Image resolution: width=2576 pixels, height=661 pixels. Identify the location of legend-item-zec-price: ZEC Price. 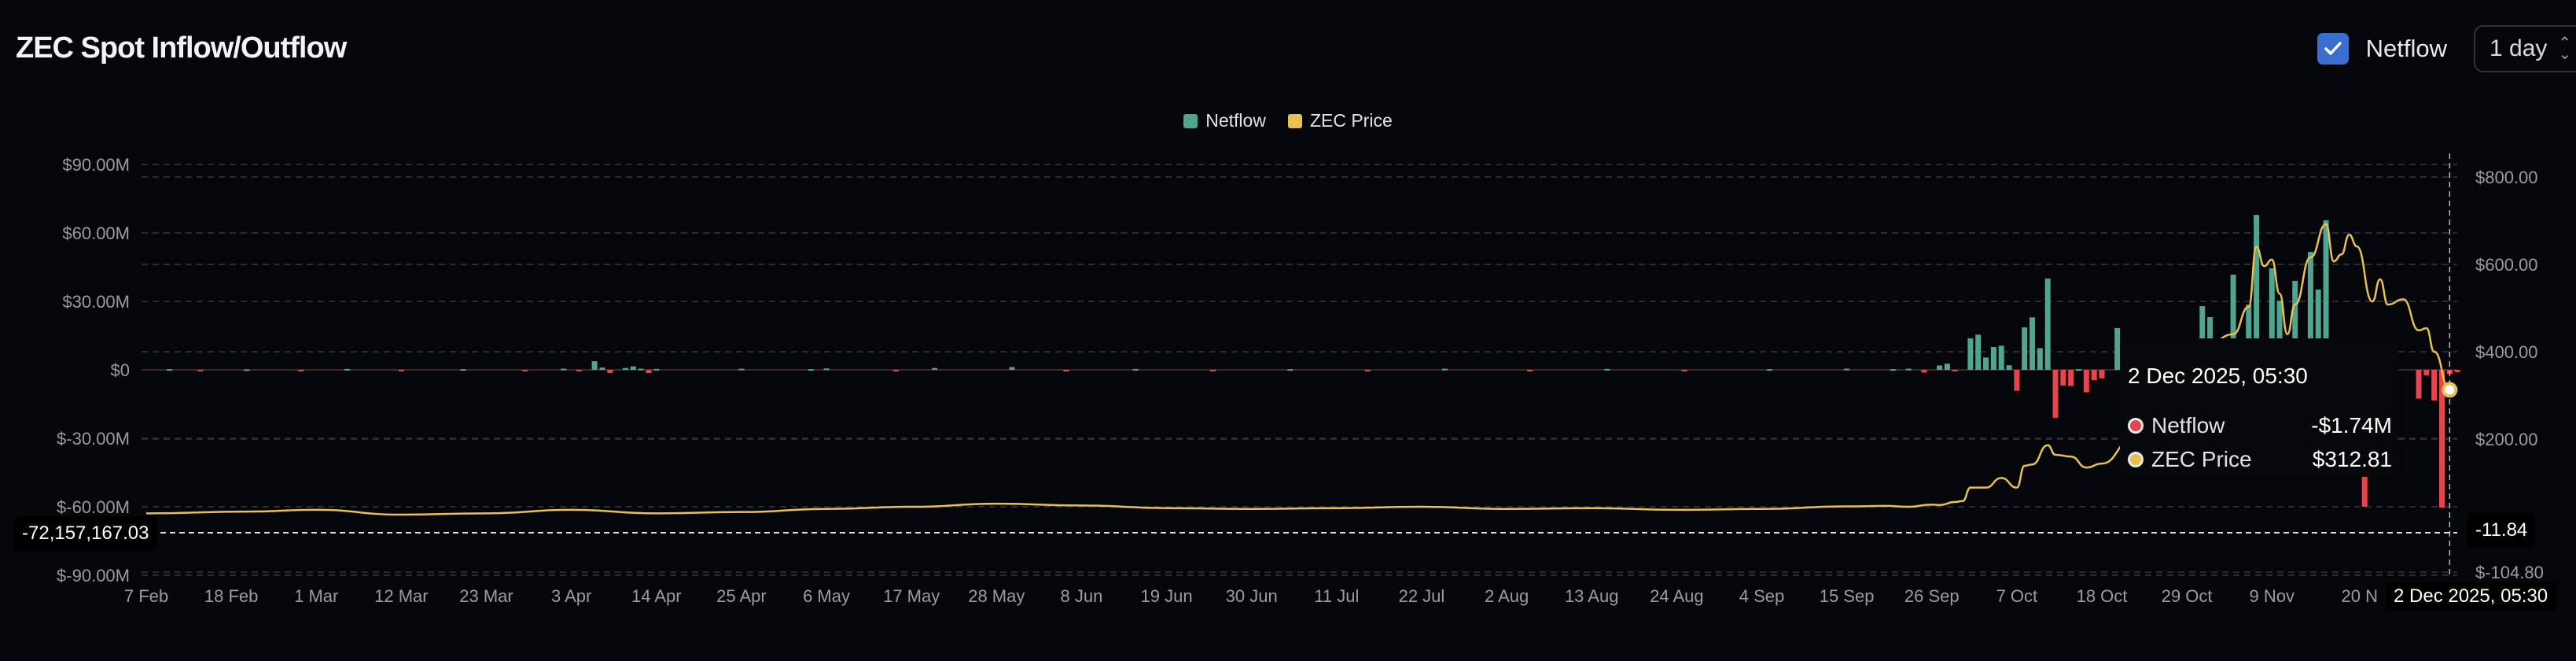
(1340, 120).